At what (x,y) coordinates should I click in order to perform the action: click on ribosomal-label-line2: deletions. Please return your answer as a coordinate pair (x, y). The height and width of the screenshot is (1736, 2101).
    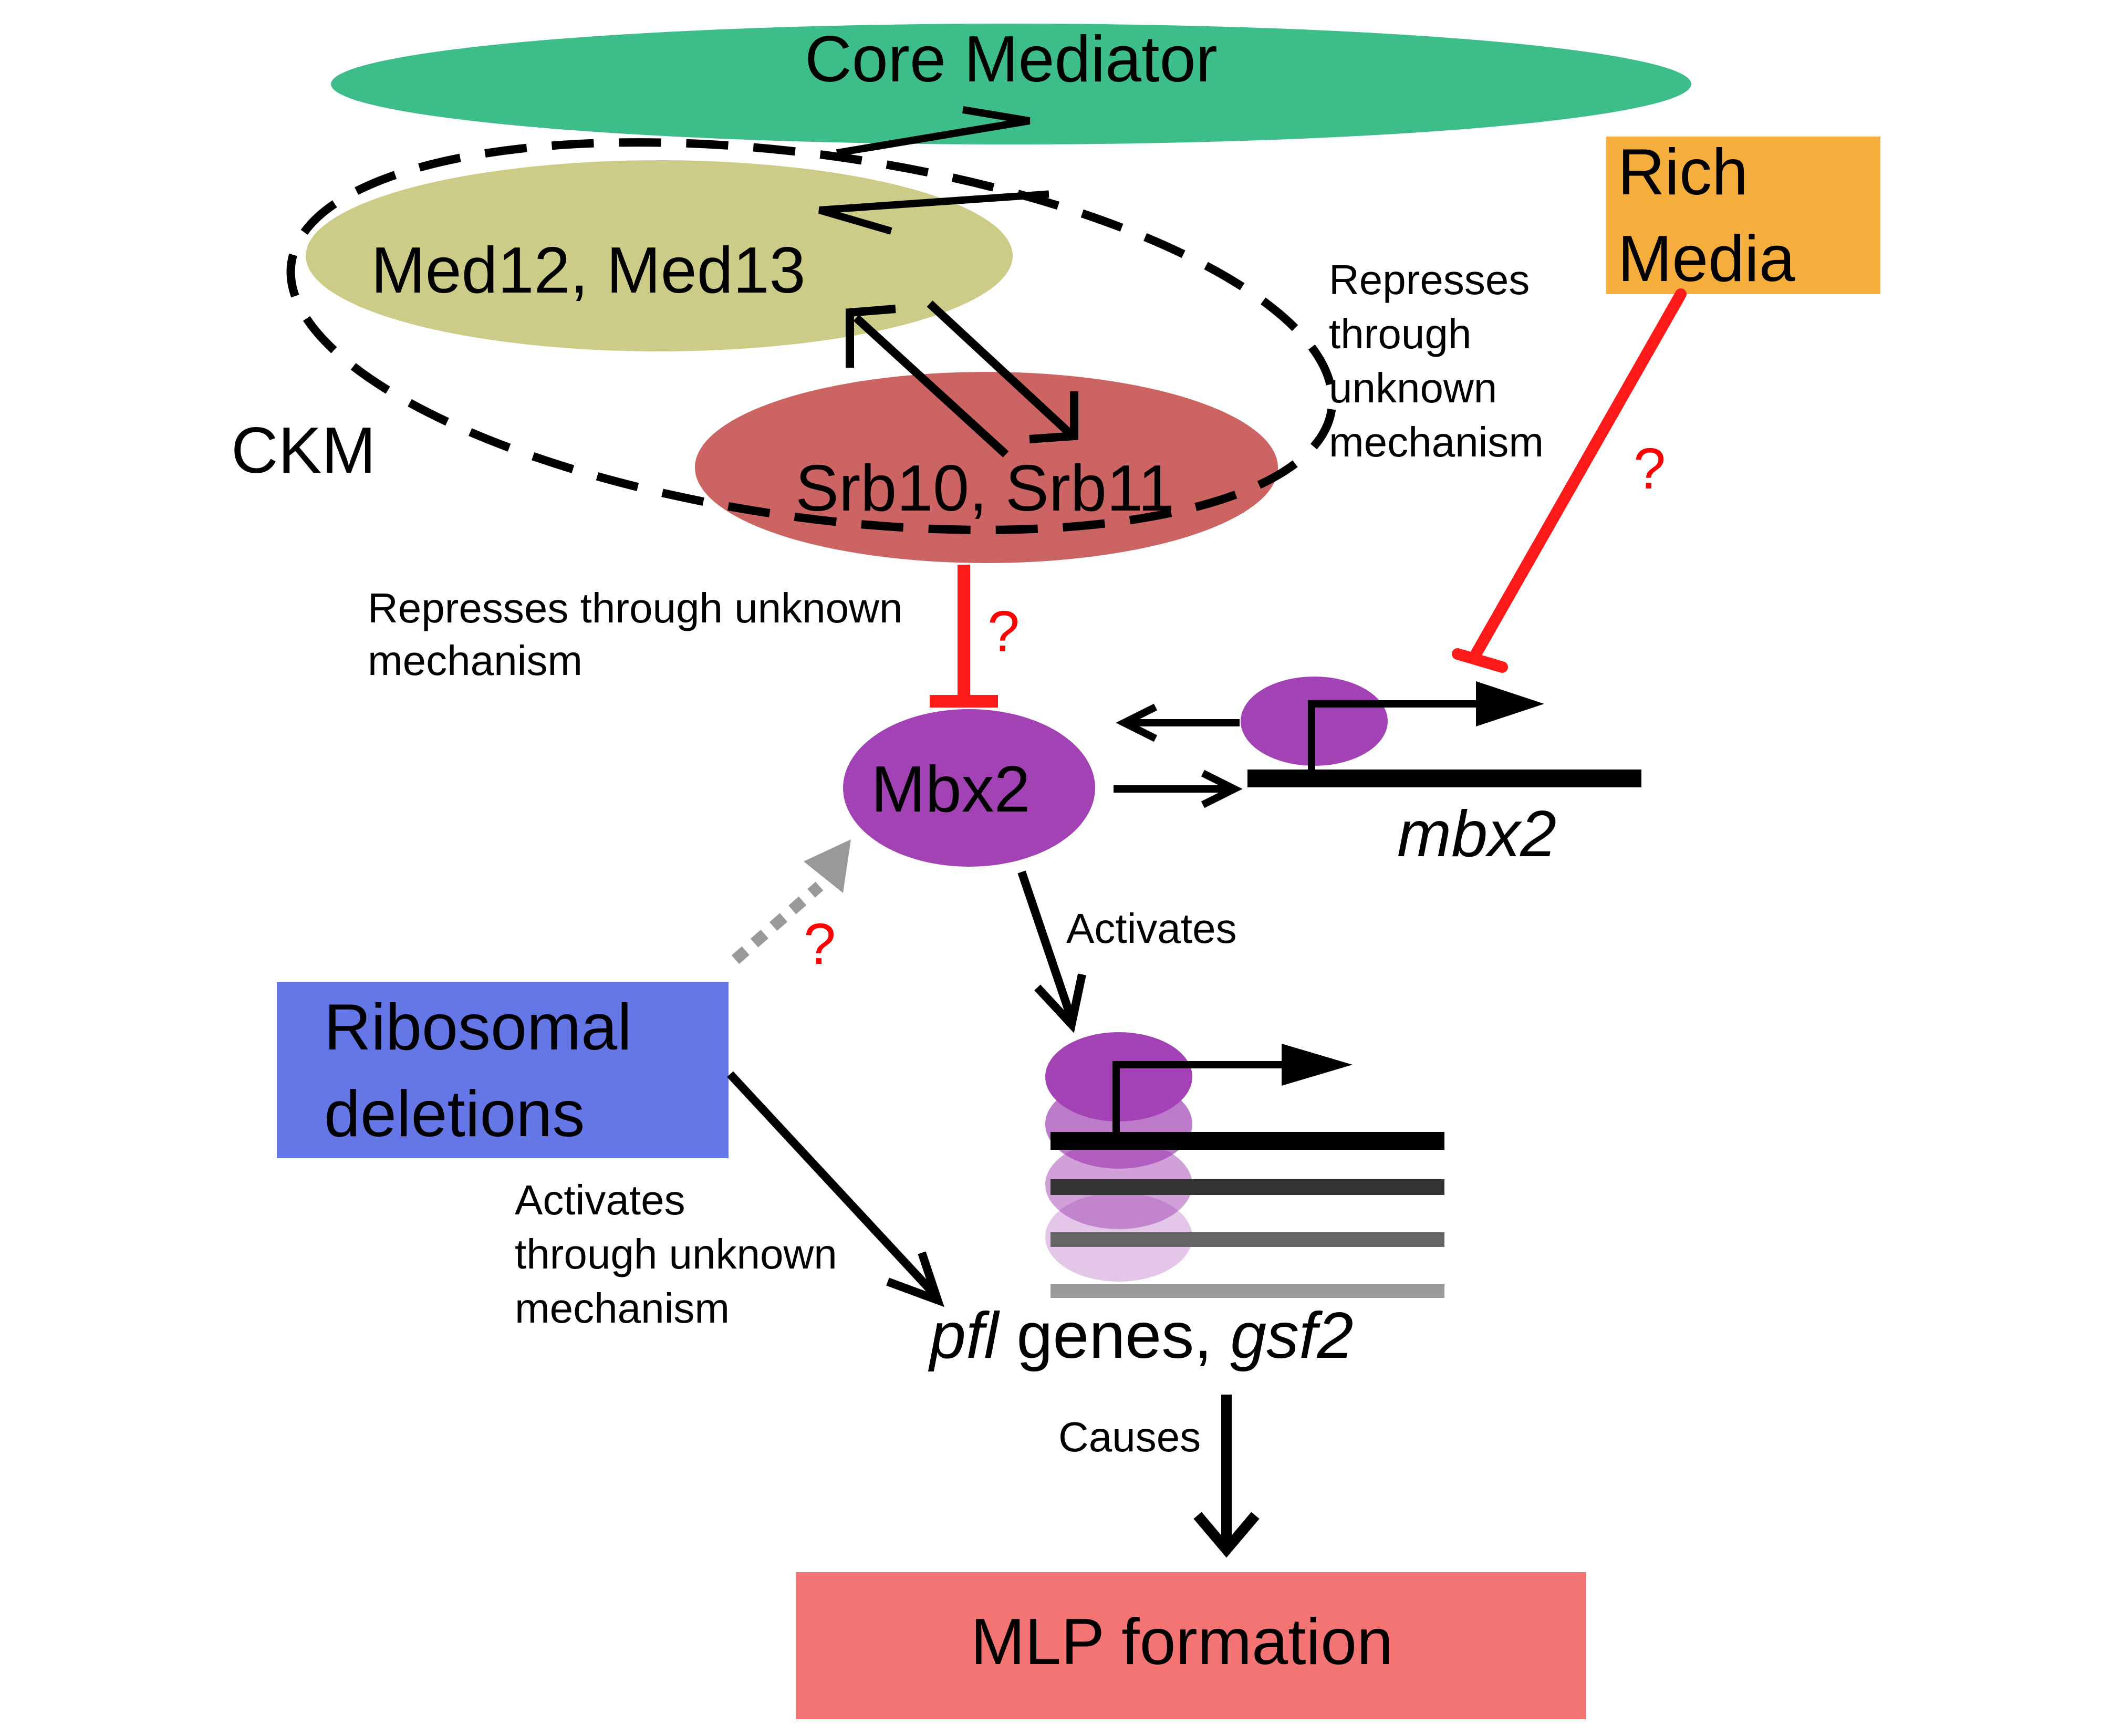
    Looking at the image, I should click on (454, 1114).